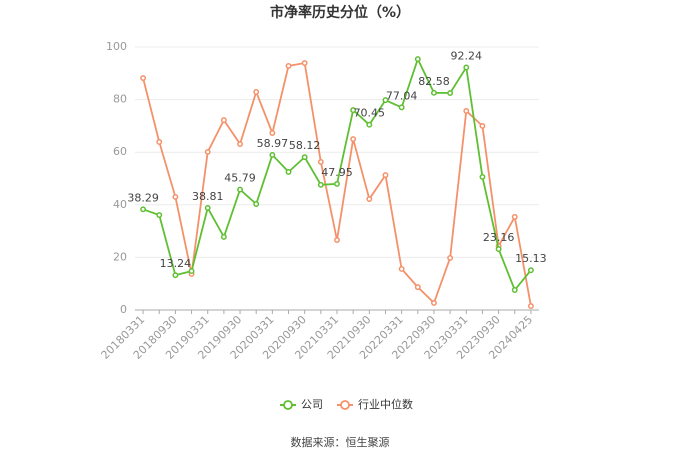 The width and height of the screenshot is (680, 460). I want to click on data-label: 23.16, so click(499, 237).